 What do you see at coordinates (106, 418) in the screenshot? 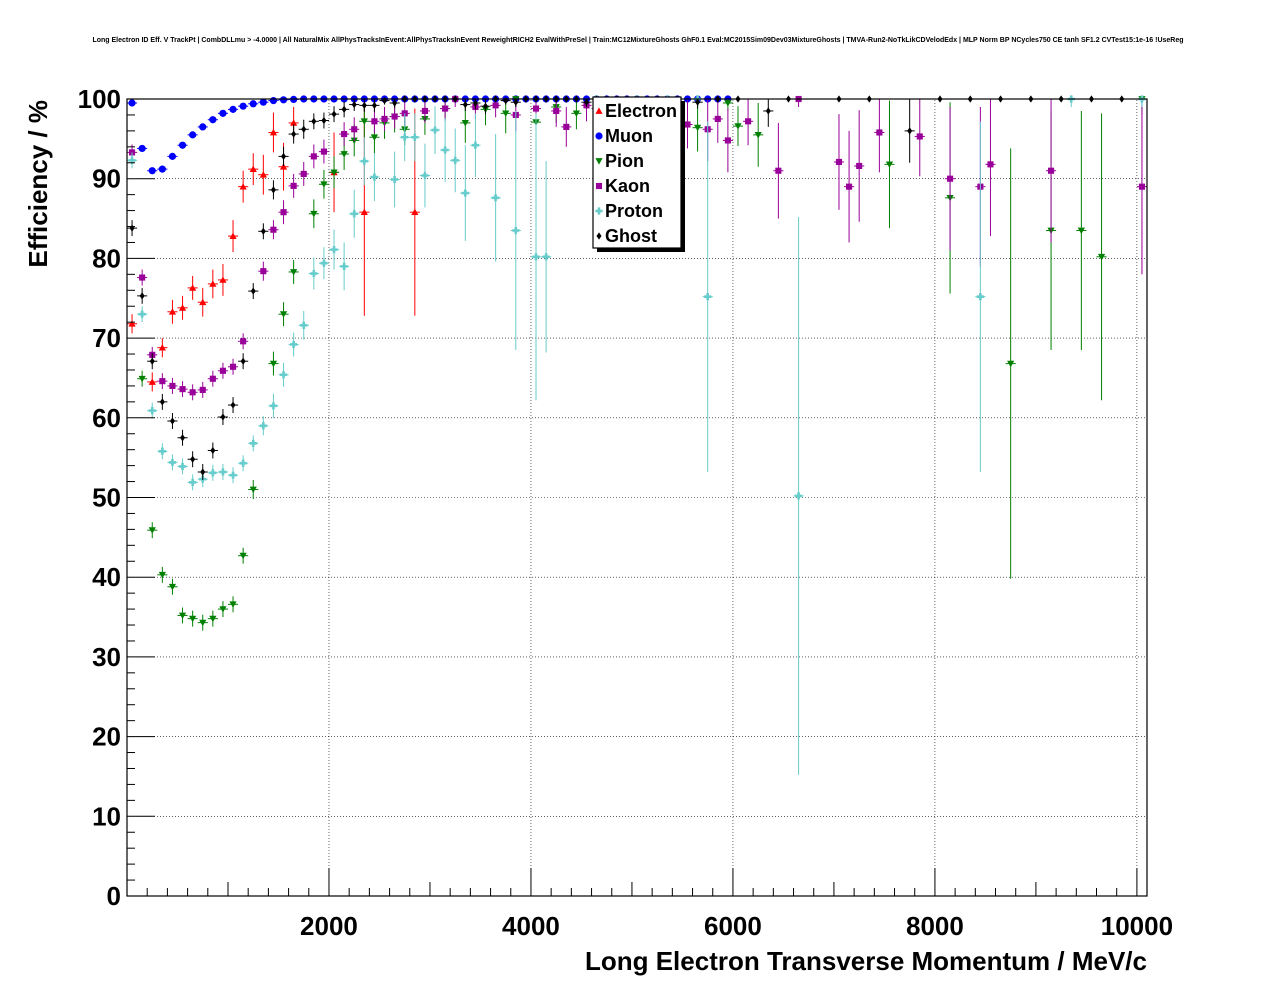
I see `y-tick-label: 60` at bounding box center [106, 418].